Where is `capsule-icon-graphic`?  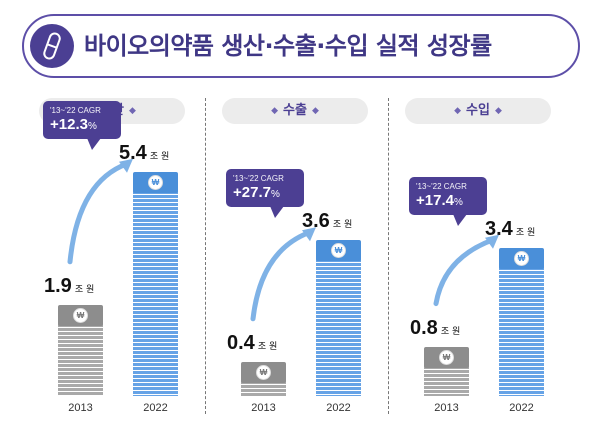 capsule-icon-graphic is located at coordinates (52, 46).